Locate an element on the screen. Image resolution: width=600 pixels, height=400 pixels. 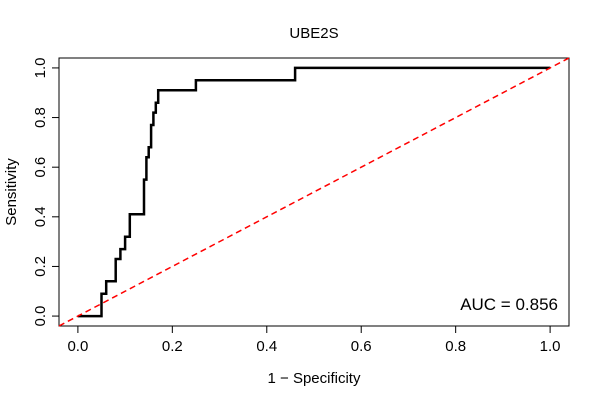
y-tick-label: 0.2 is located at coordinates (40, 266).